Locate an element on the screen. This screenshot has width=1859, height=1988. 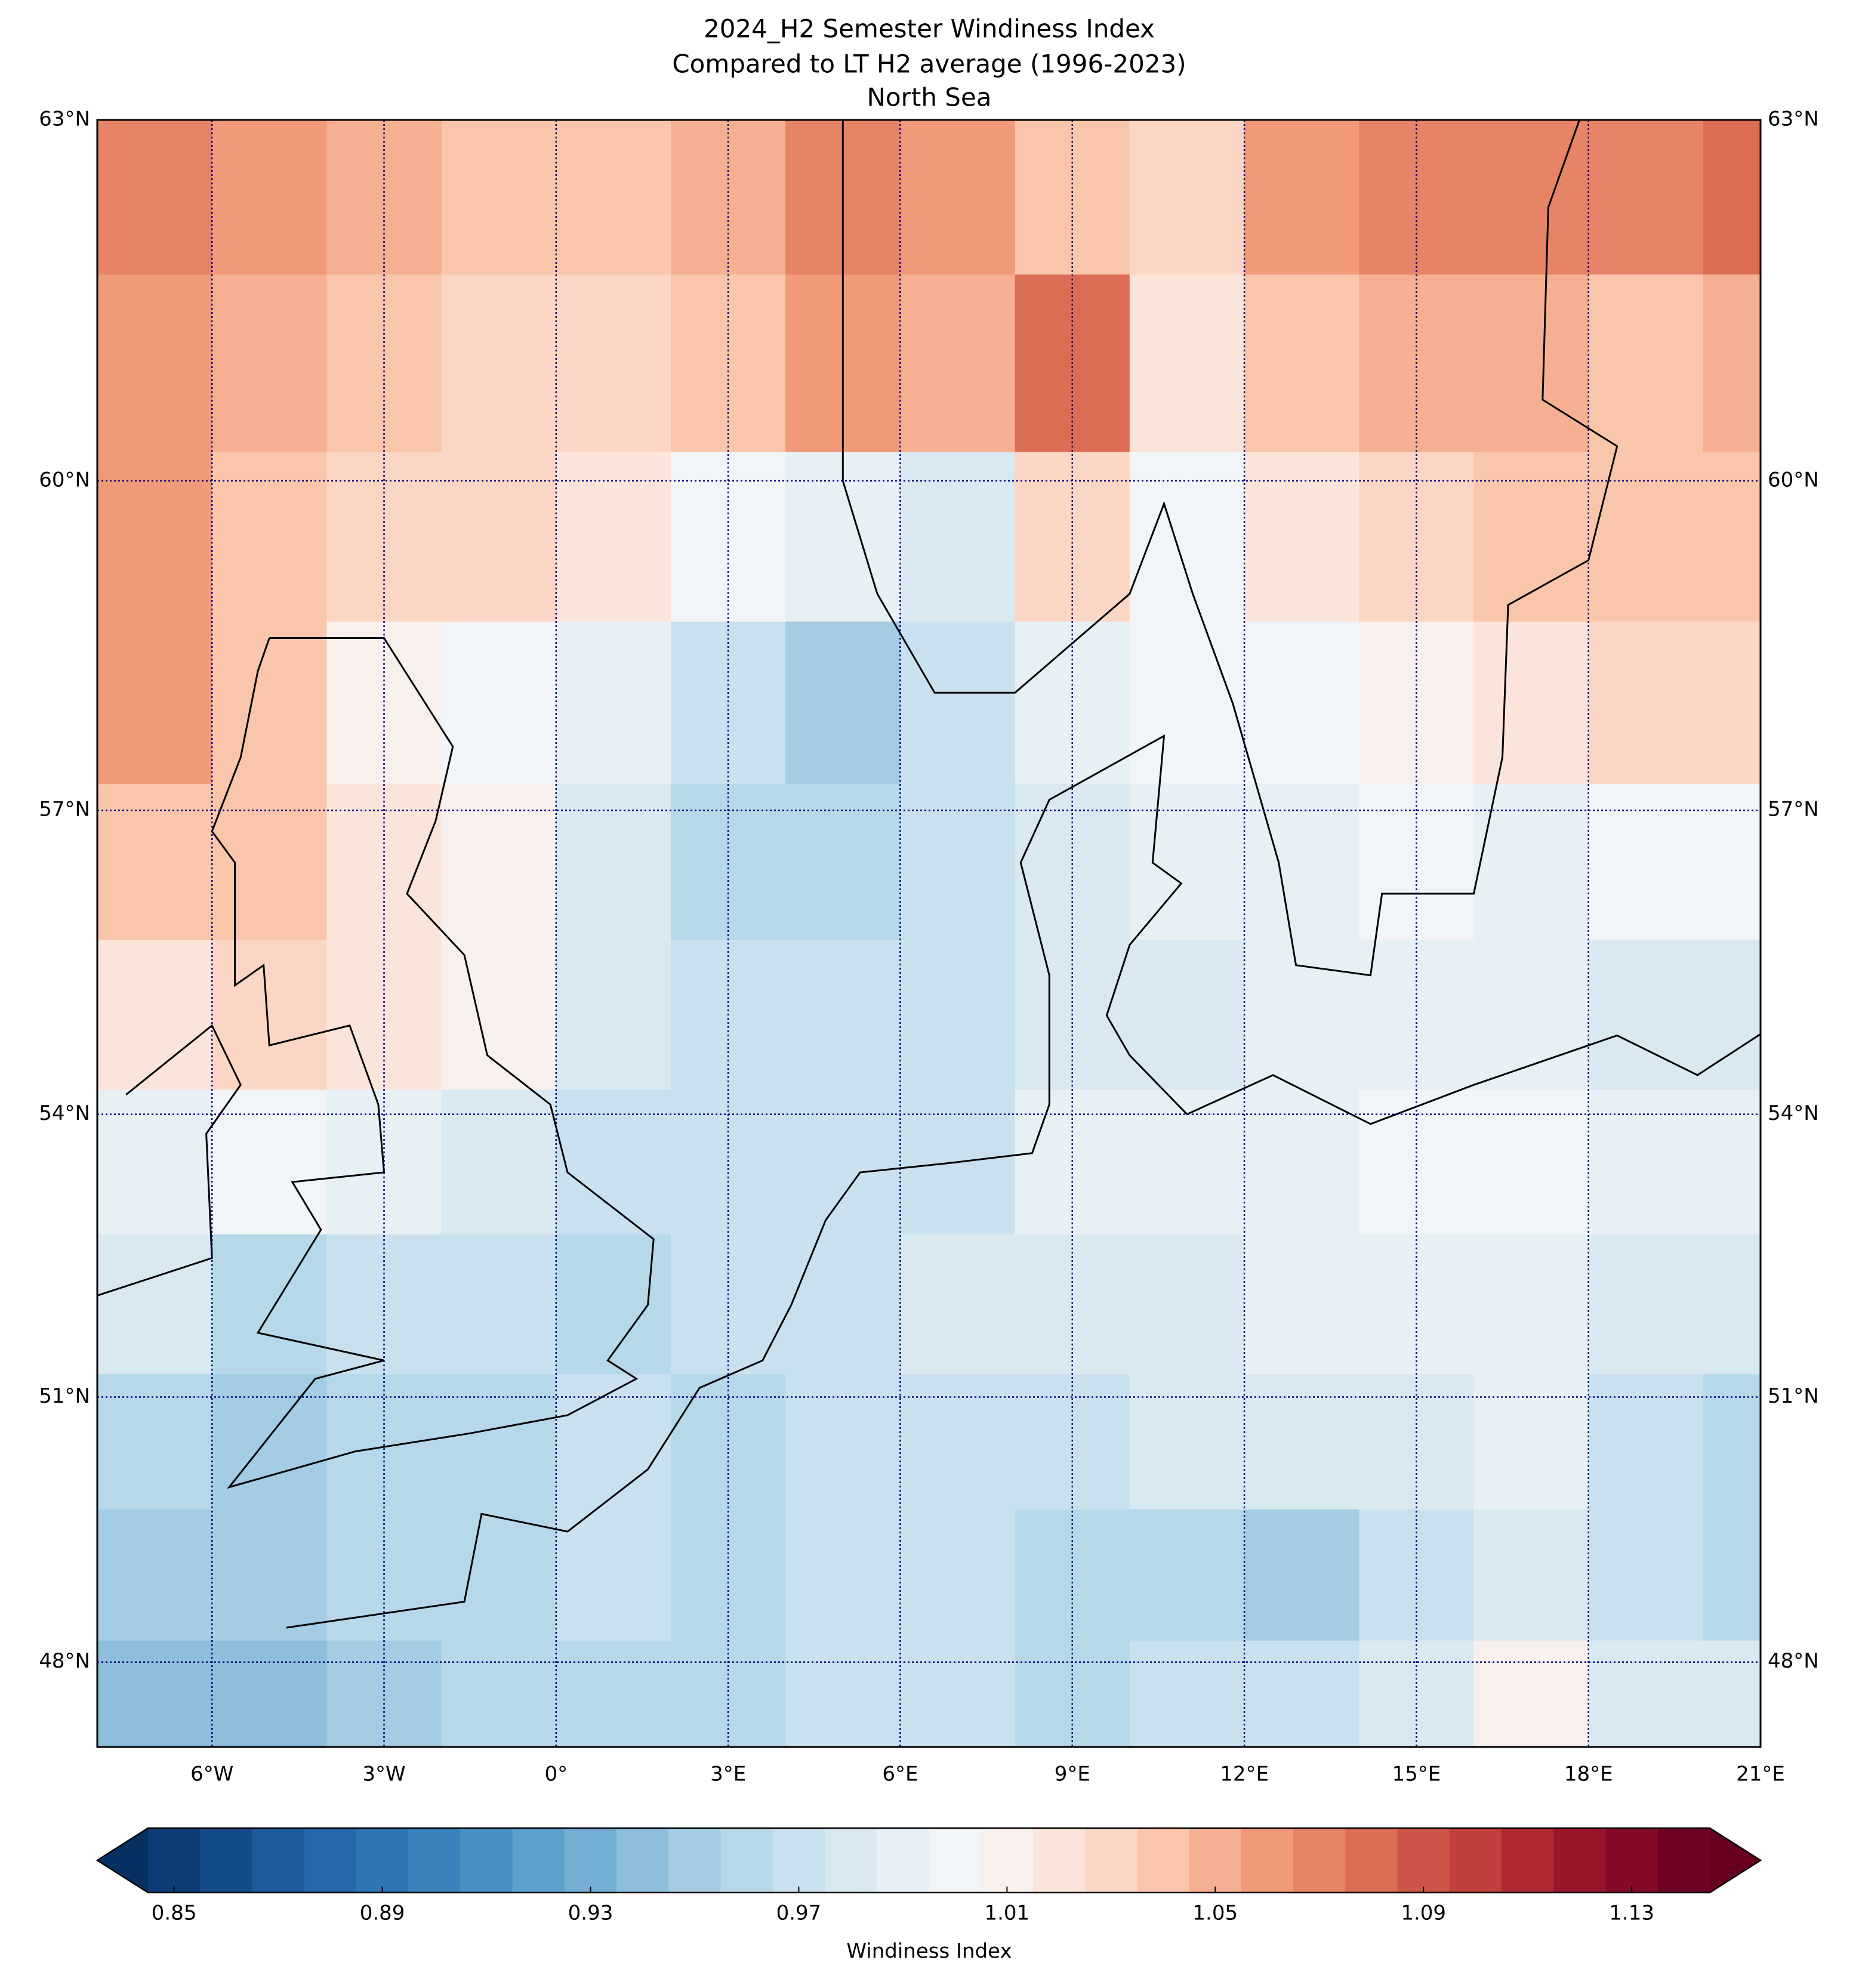
colorbar-over is located at coordinates (1735, 1860).